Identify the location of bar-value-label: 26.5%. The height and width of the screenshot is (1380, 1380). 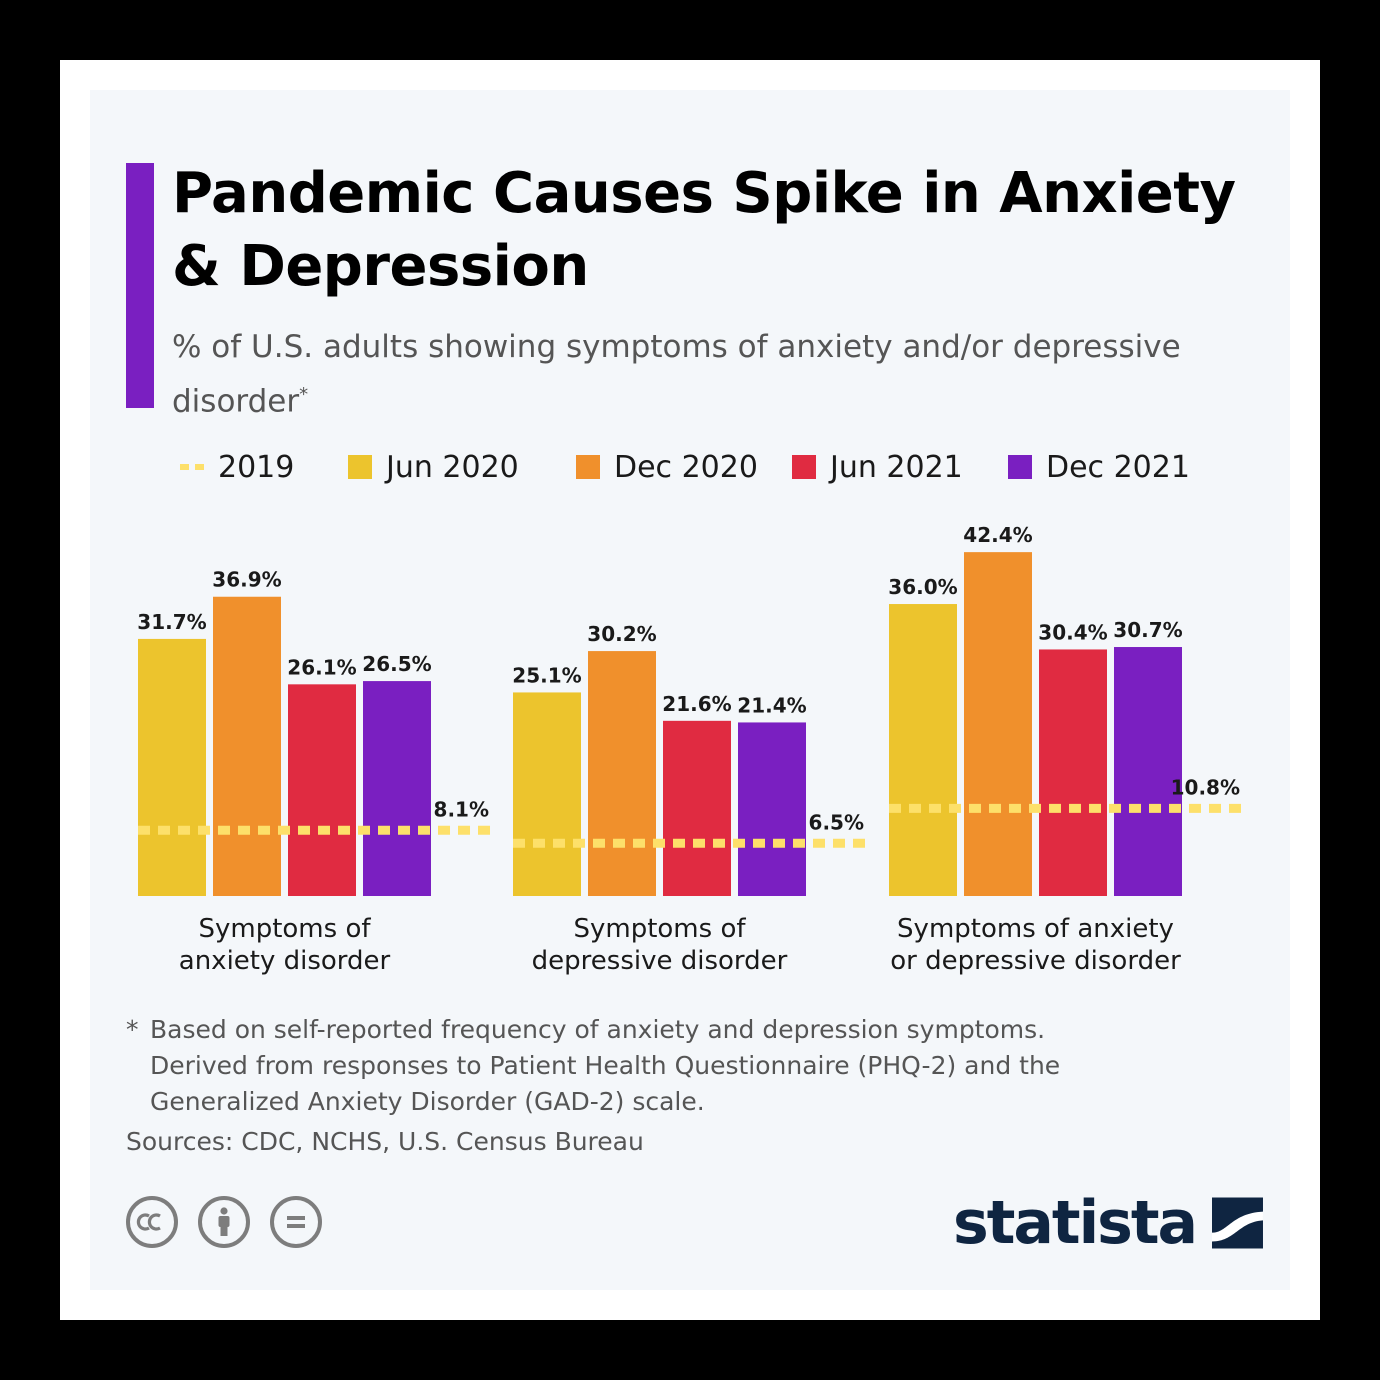
(396, 664).